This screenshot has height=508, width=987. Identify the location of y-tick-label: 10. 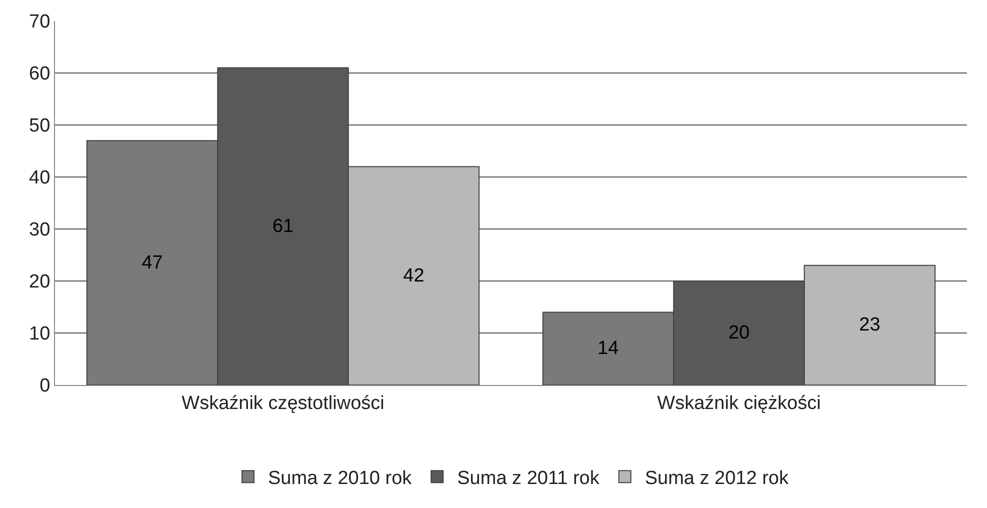
(39, 334).